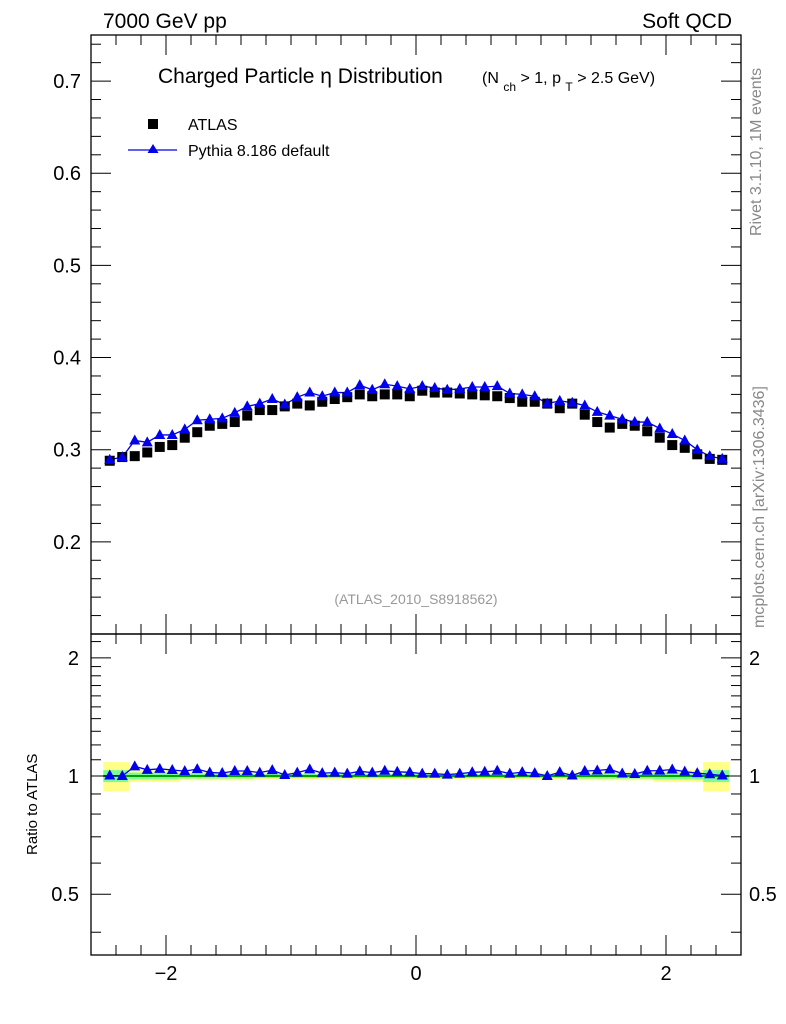  I want to click on plot-title-cuts: (N ch > 1, p T > 2.5 GeV), so click(568, 82).